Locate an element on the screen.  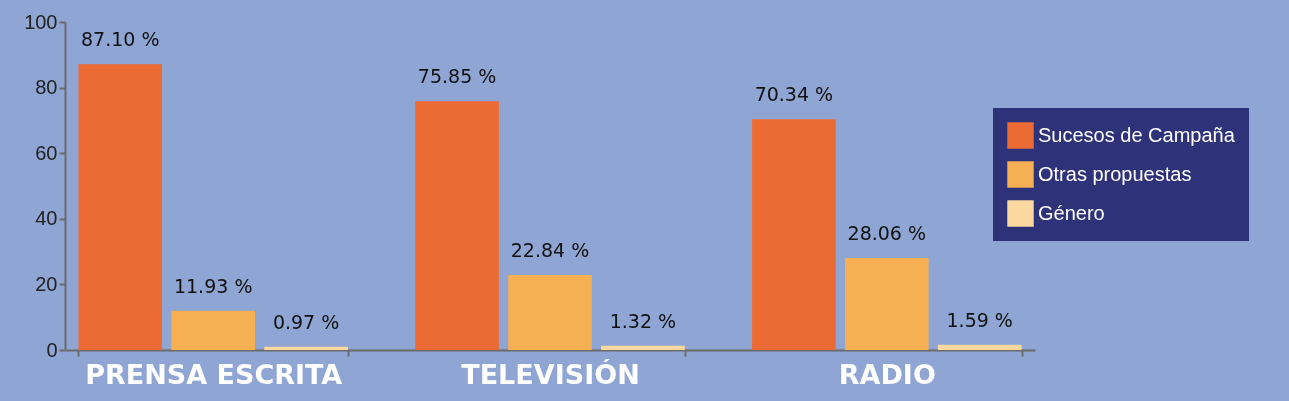
y-tick-label: 0 is located at coordinates (52, 349).